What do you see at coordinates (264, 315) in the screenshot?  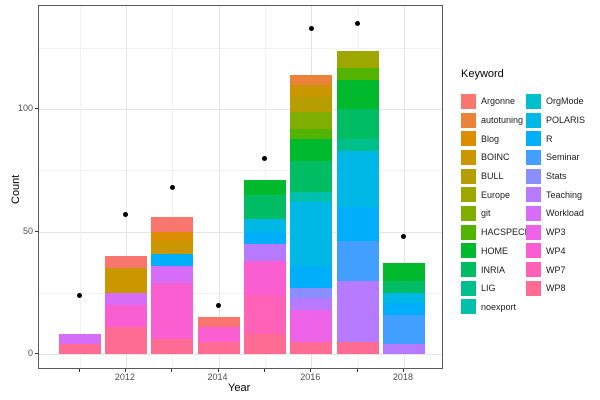 I see `bar-segment-WP7` at bounding box center [264, 315].